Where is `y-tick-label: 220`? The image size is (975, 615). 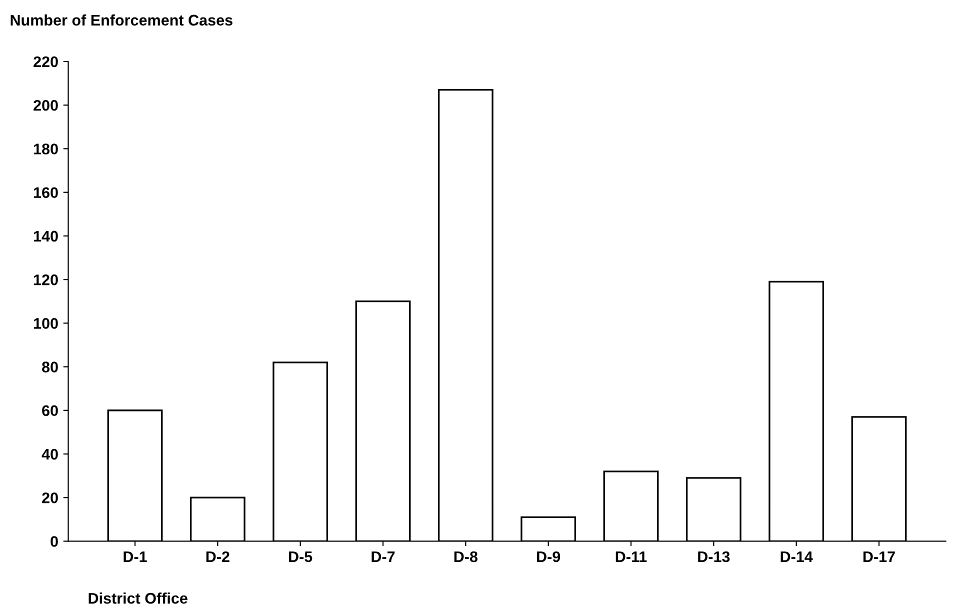
y-tick-label: 220 is located at coordinates (46, 62).